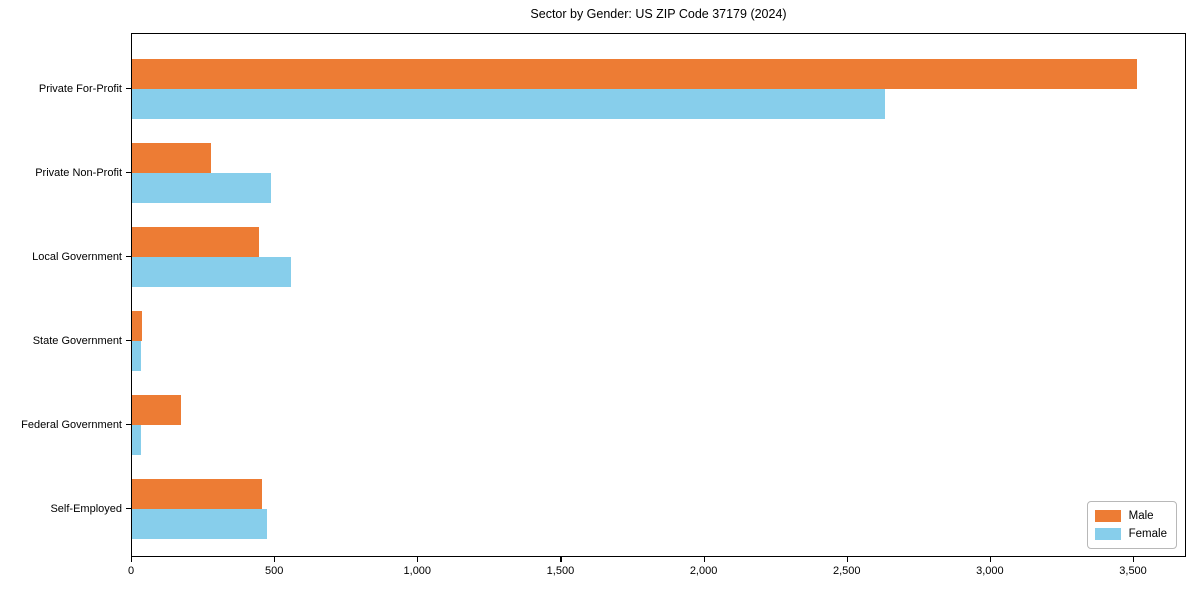 Image resolution: width=1200 pixels, height=600 pixels. Describe the element at coordinates (1107, 534) in the screenshot. I see `legend-swatch-female` at that location.